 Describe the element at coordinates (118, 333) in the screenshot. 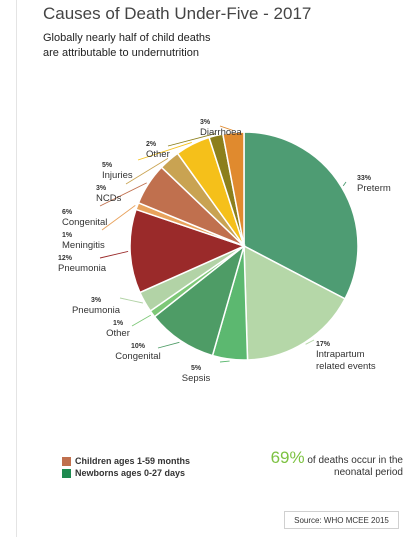

I see `slice-name-label-5: Other` at that location.